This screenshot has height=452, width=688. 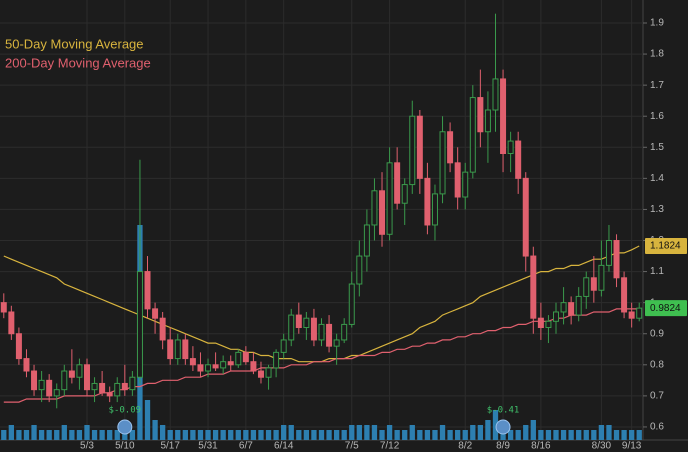 What do you see at coordinates (632, 446) in the screenshot?
I see `x-tick-label: 9/13` at bounding box center [632, 446].